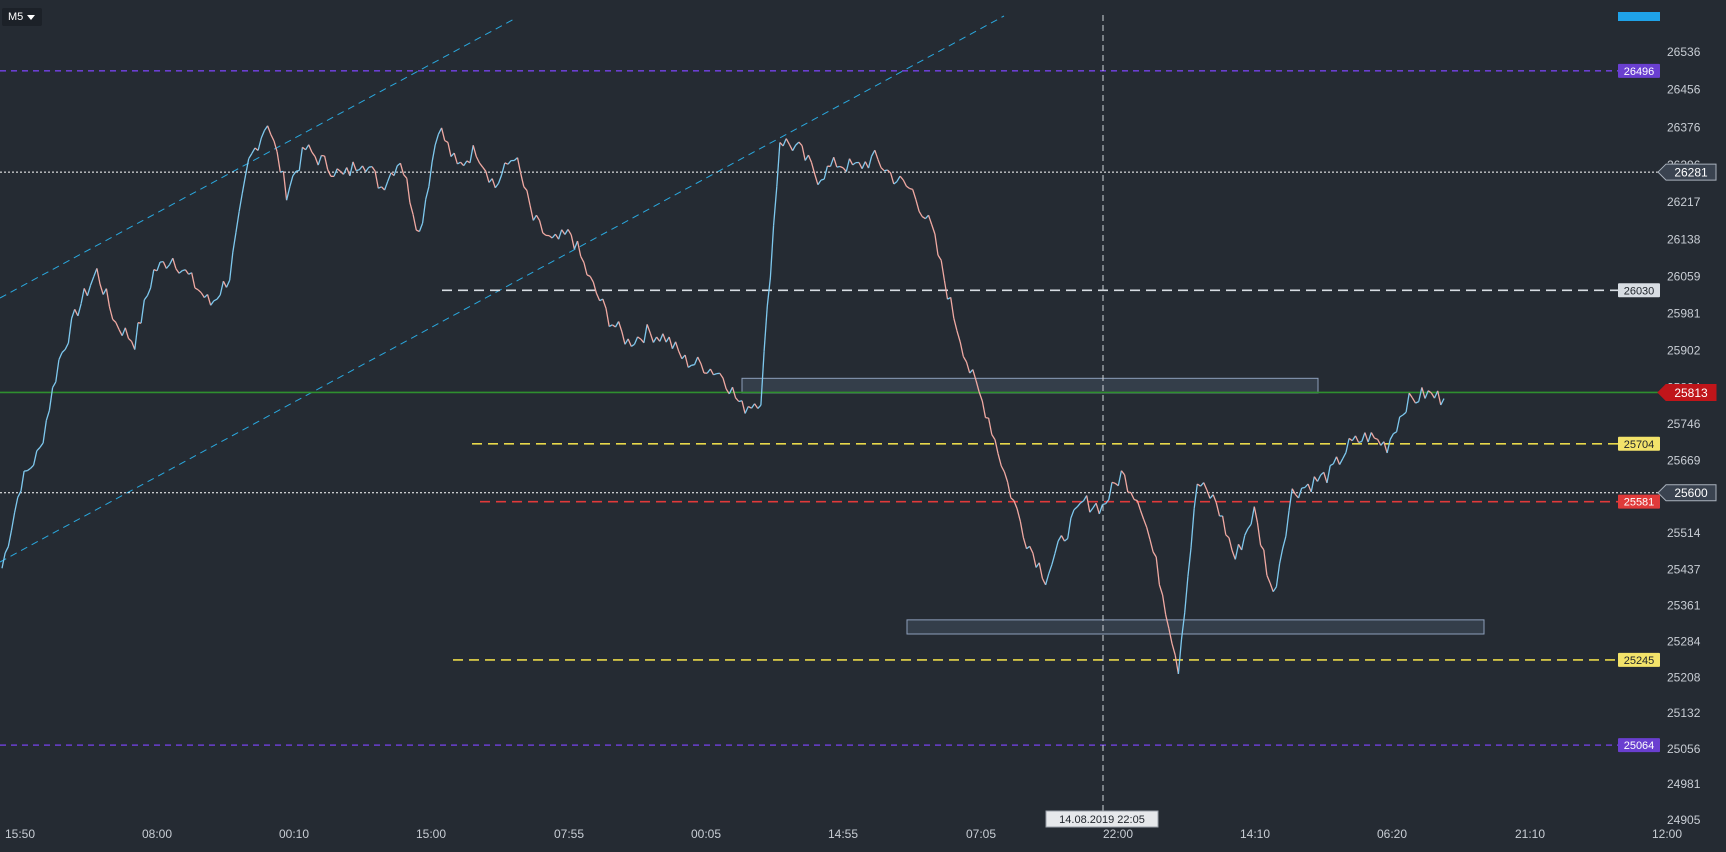  I want to click on price-tick-label: 25746, so click(1684, 424).